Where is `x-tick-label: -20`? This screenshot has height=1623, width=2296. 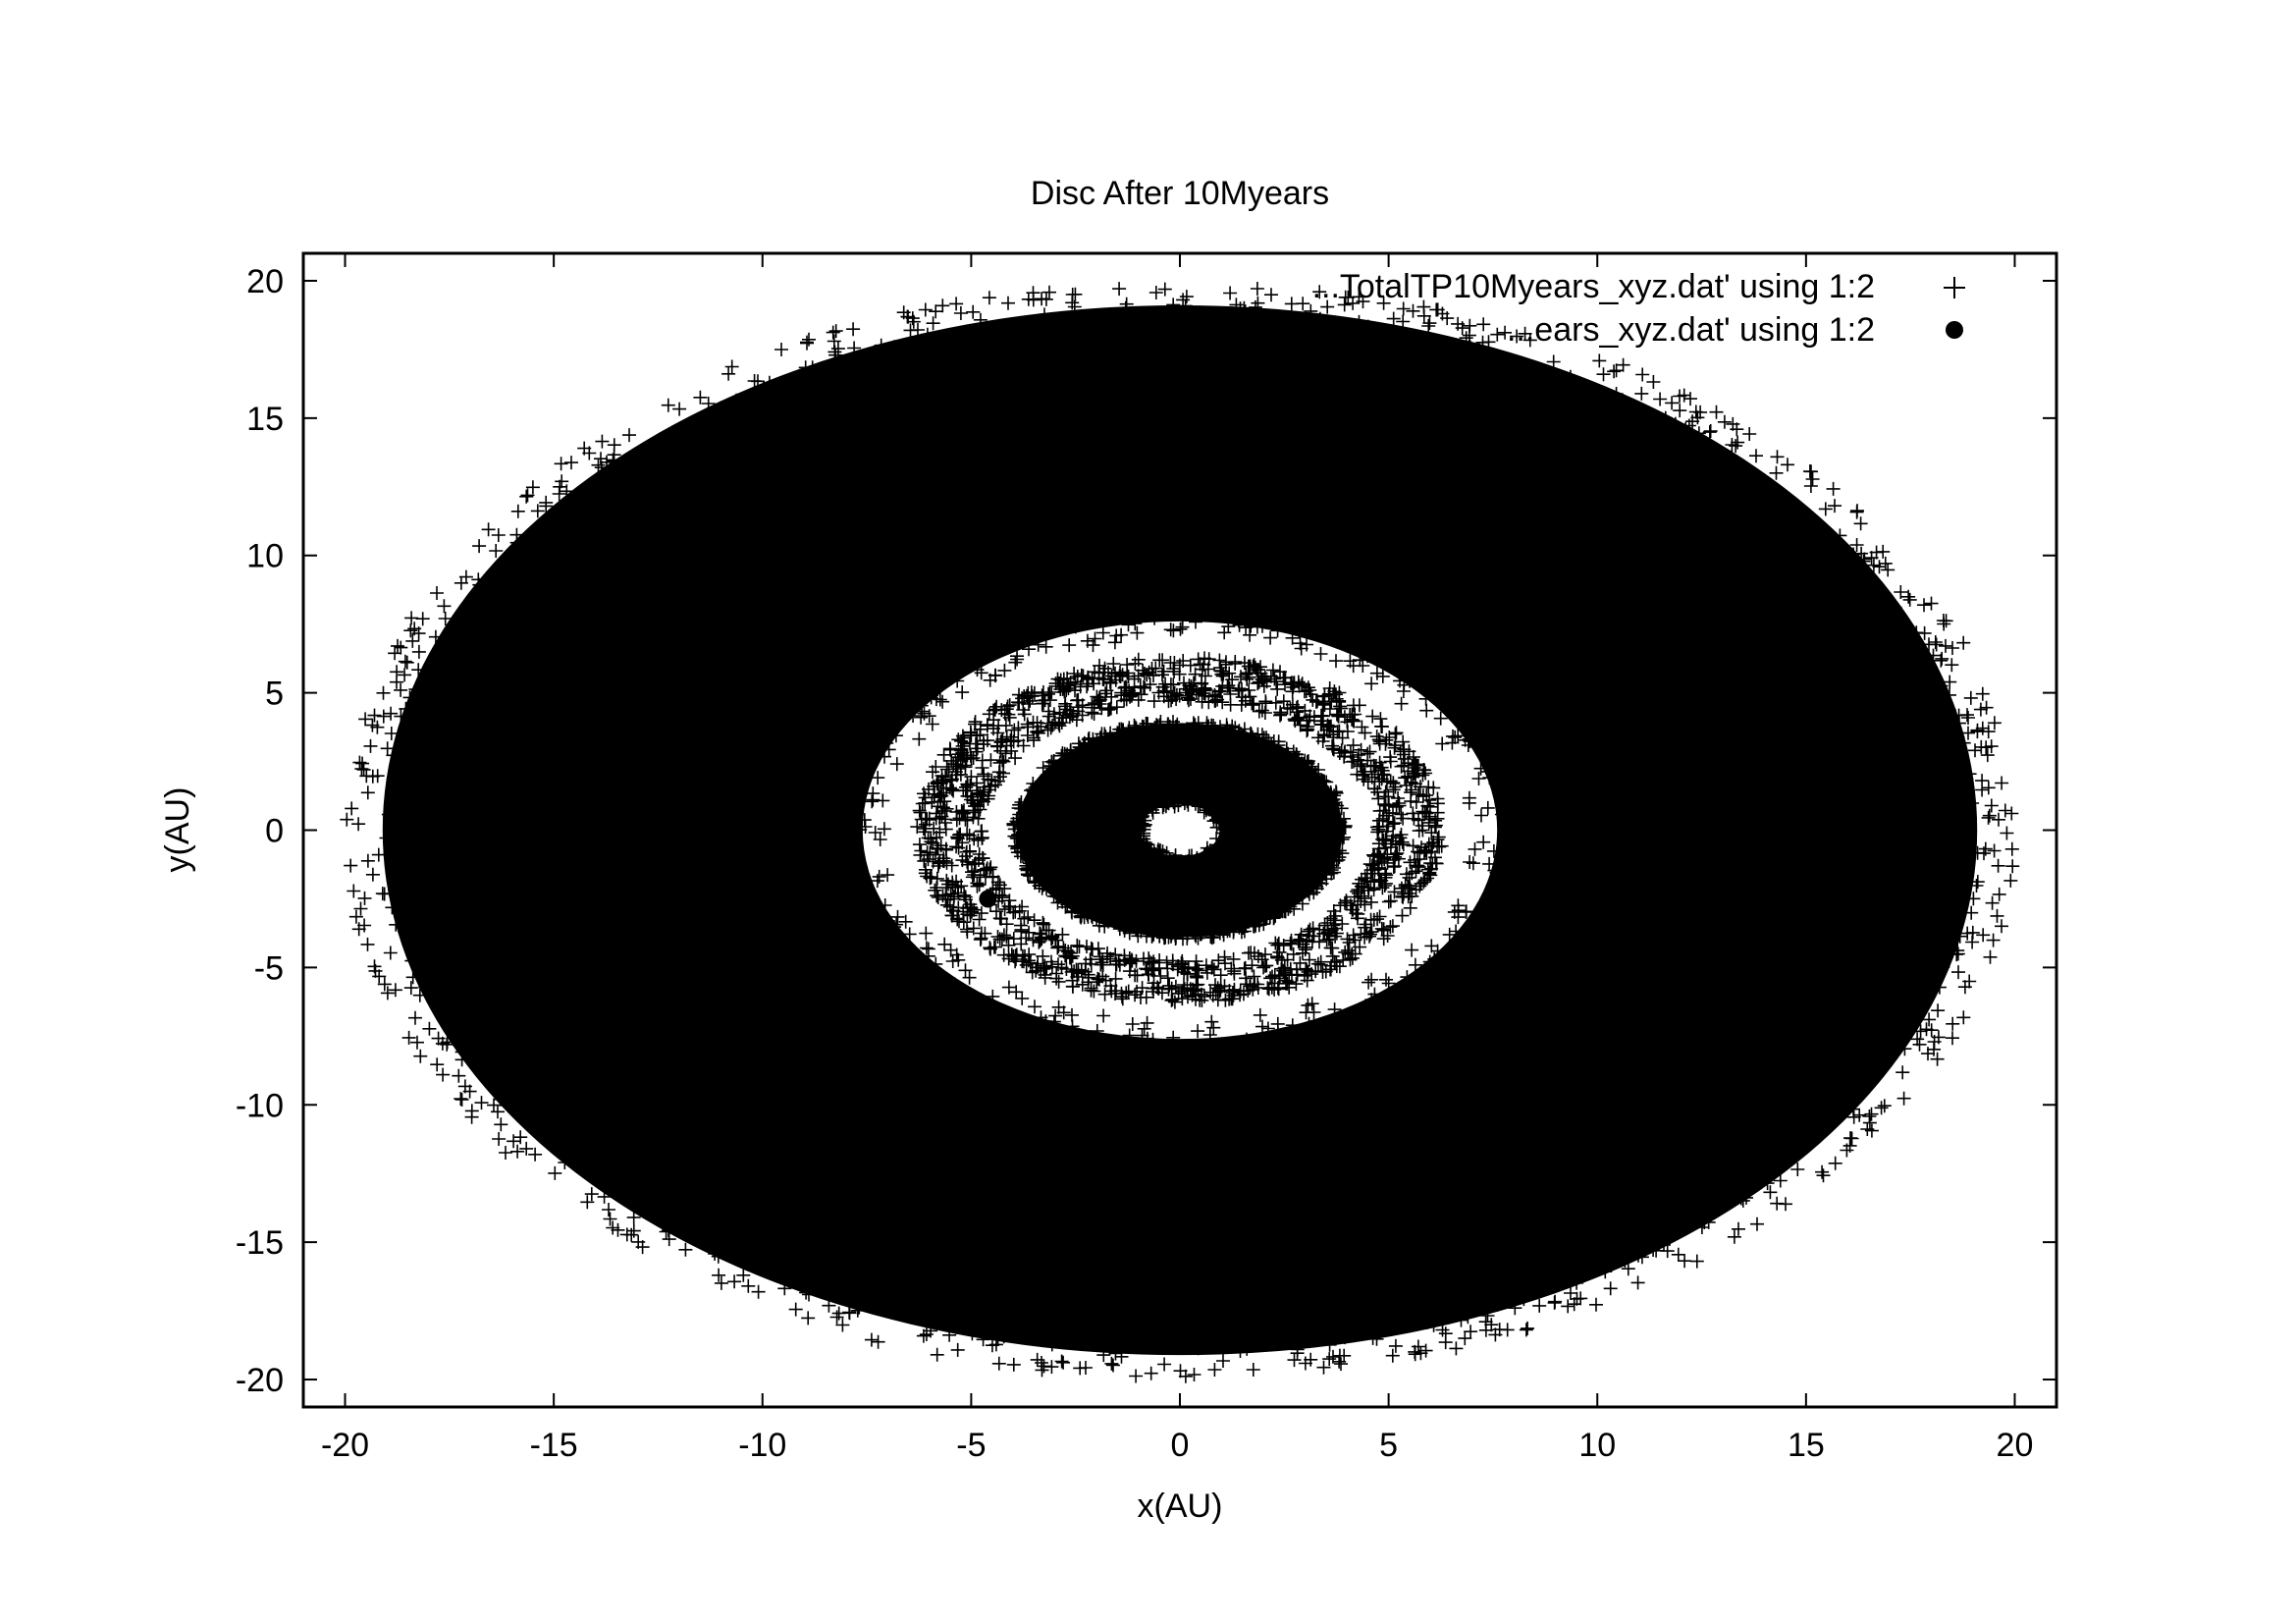 x-tick-label: -20 is located at coordinates (345, 1446).